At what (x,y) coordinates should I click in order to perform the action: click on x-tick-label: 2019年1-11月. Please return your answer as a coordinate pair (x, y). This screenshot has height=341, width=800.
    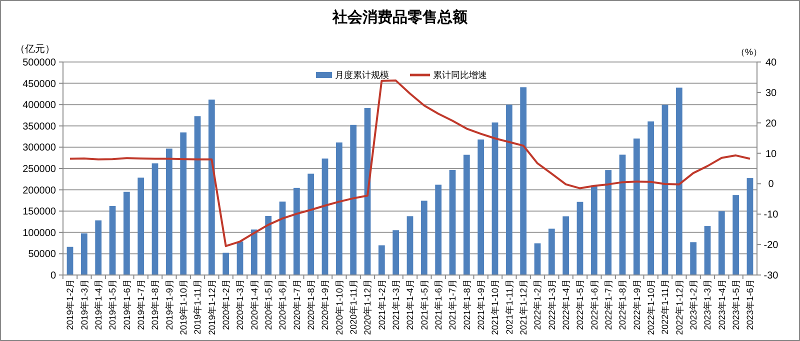
    Looking at the image, I should click on (197, 306).